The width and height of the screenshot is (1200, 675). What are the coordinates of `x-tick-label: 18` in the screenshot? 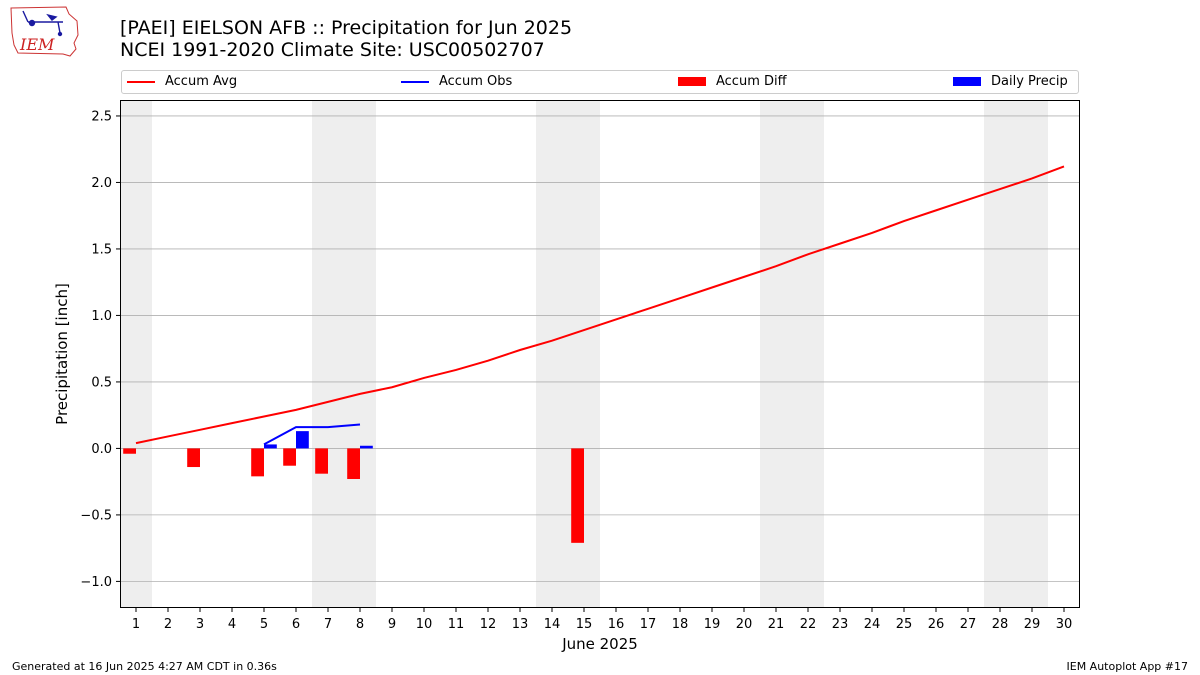 It's located at (680, 624).